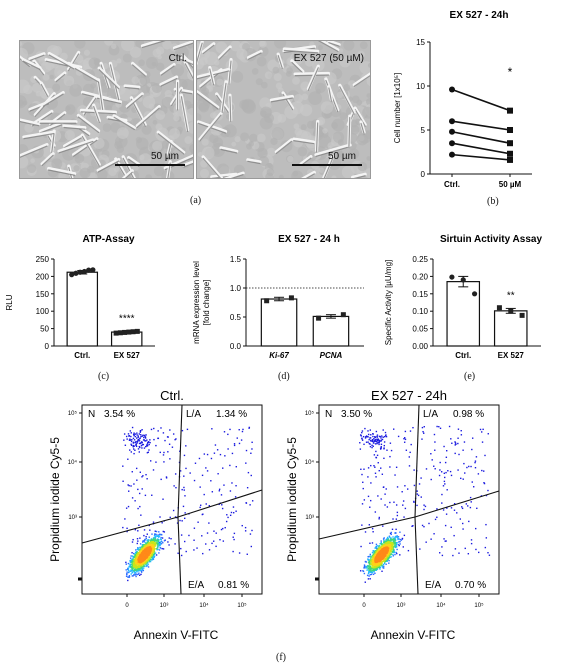 The height and width of the screenshot is (668, 561). Describe the element at coordinates (409, 395) in the screenshot. I see `plot-title: EX 527 - 24h` at that location.